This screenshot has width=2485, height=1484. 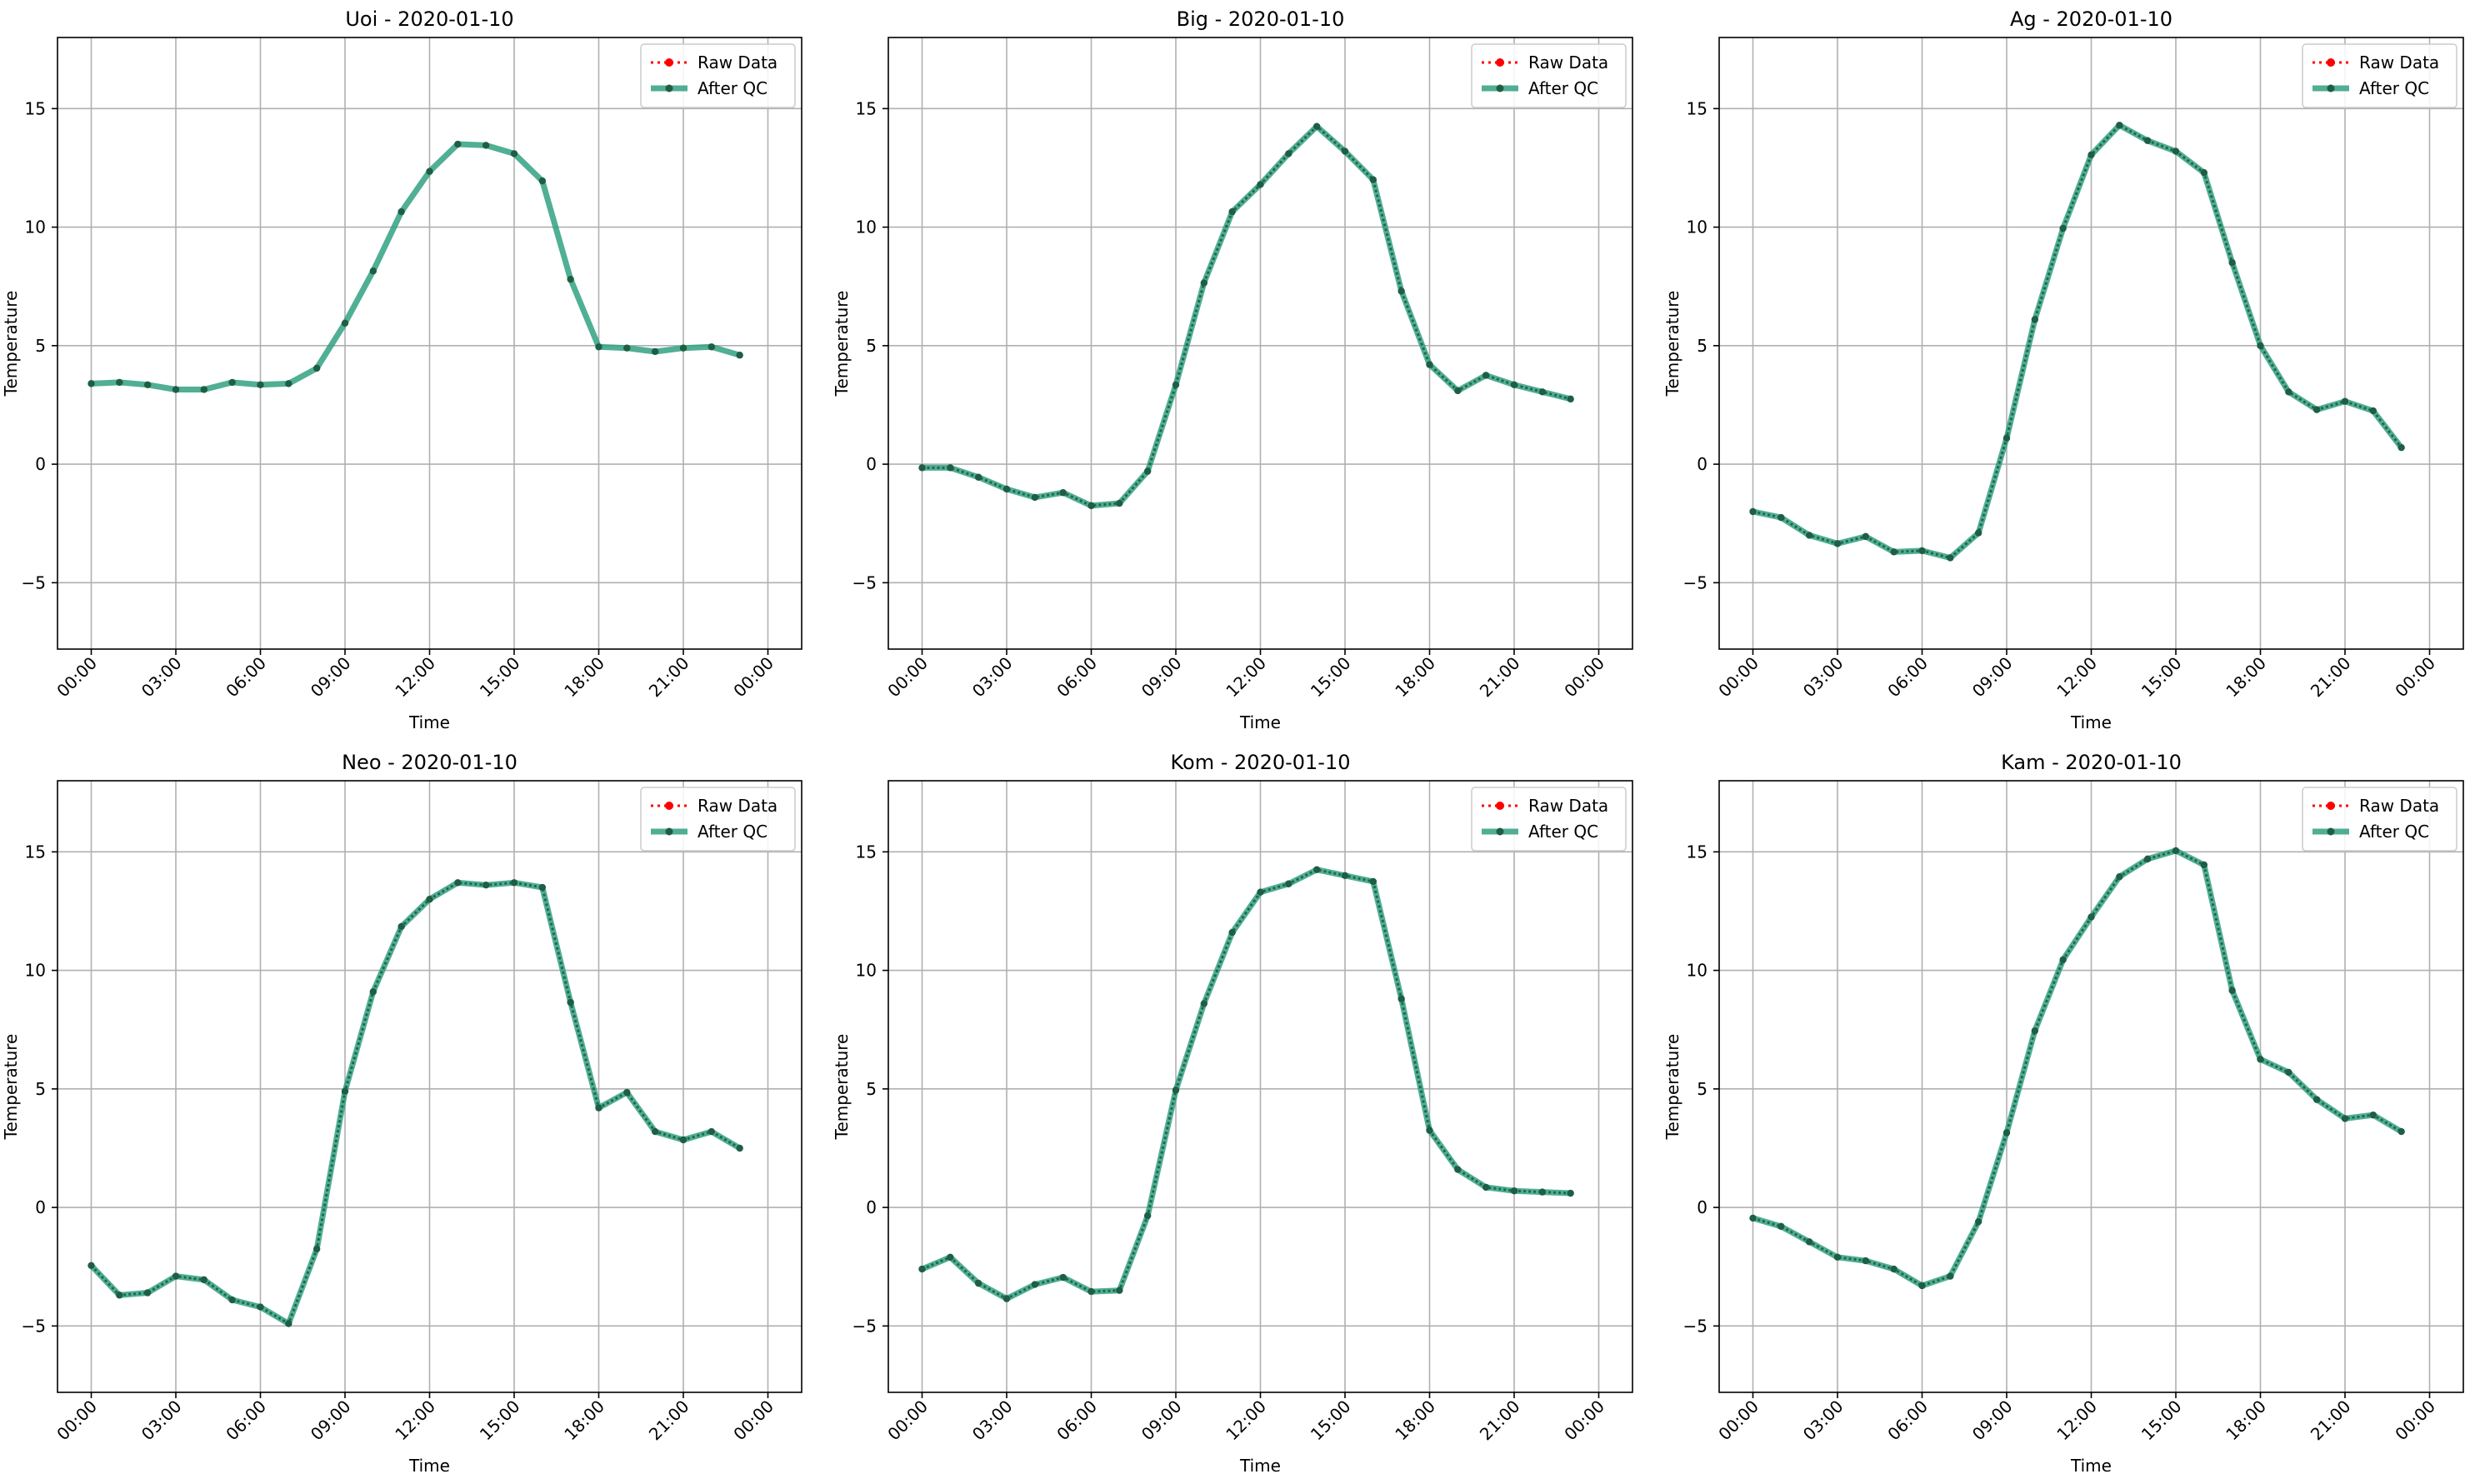 What do you see at coordinates (669, 832) in the screenshot?
I see `legend-marker-after-qc` at bounding box center [669, 832].